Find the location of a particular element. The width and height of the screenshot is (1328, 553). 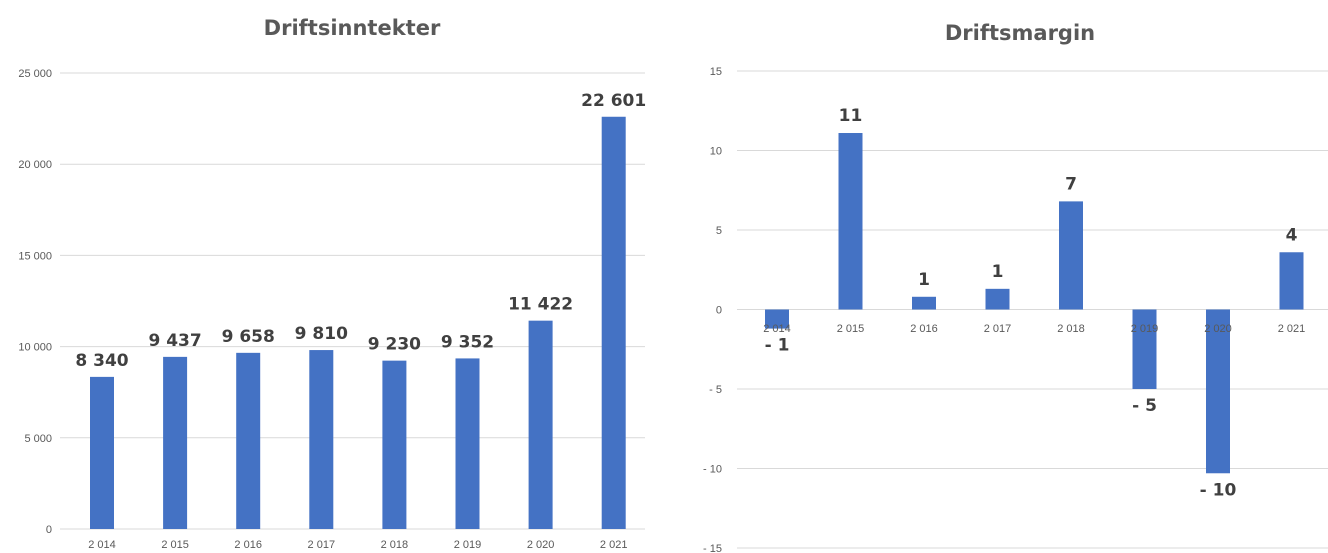

data-label: 4 is located at coordinates (1292, 235).